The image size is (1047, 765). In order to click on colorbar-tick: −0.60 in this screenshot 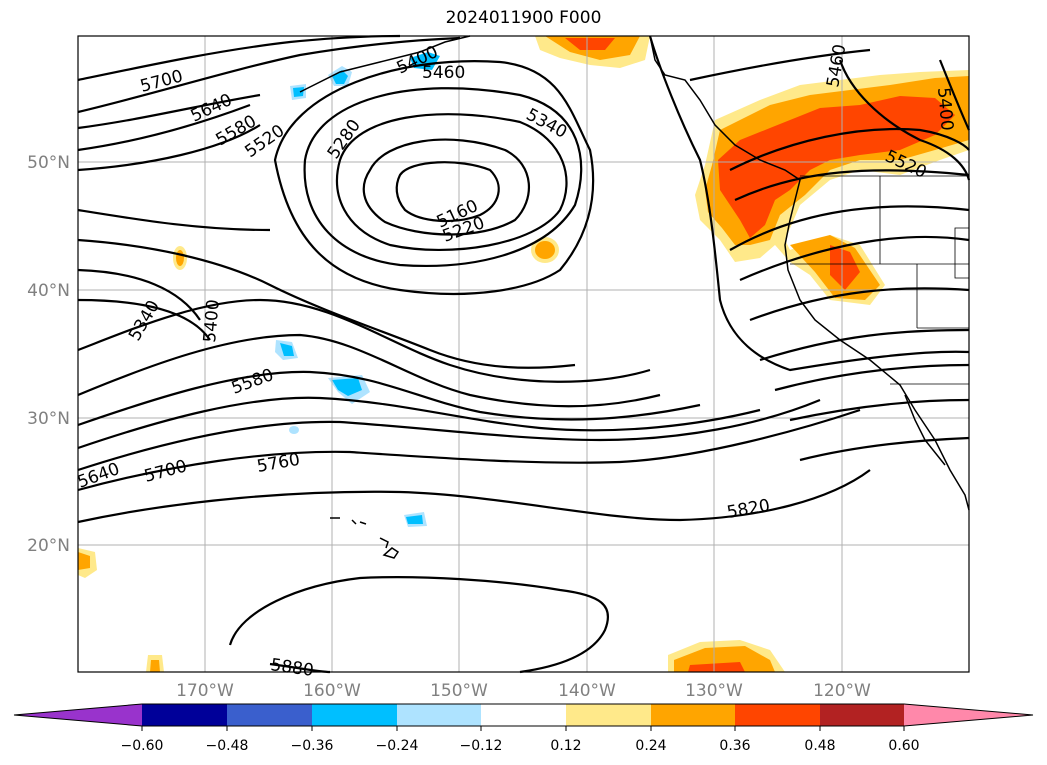, I will do `click(142, 746)`.